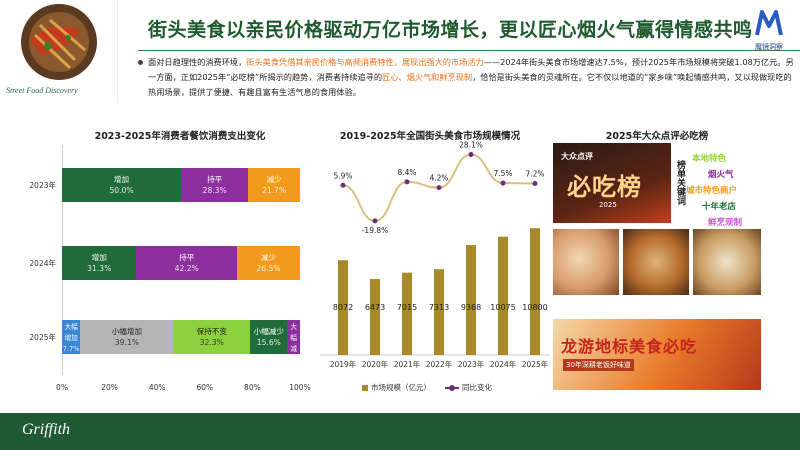  Describe the element at coordinates (769, 47) in the screenshot. I see `logo-text: 魔镜洞察` at that location.